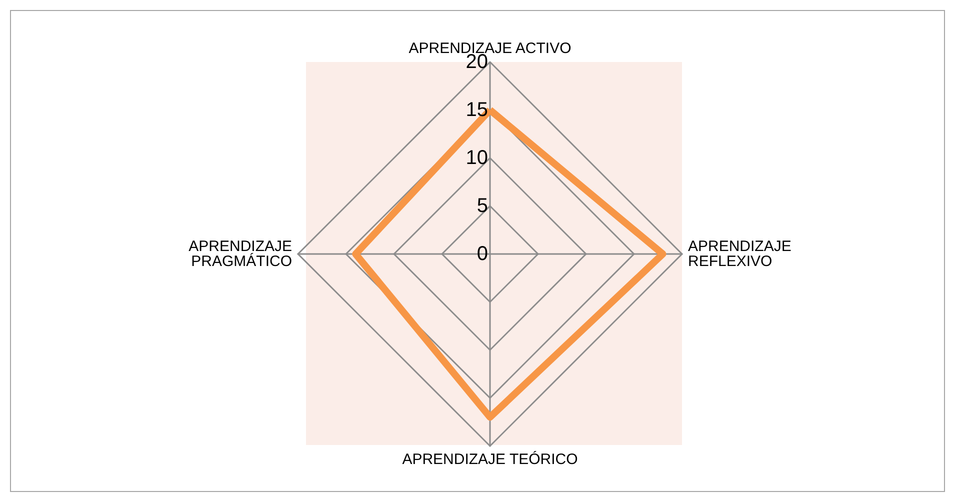 The width and height of the screenshot is (956, 493). I want to click on spoke-label: APRENDIZAJE PRAGMÁTICO, so click(240, 254).